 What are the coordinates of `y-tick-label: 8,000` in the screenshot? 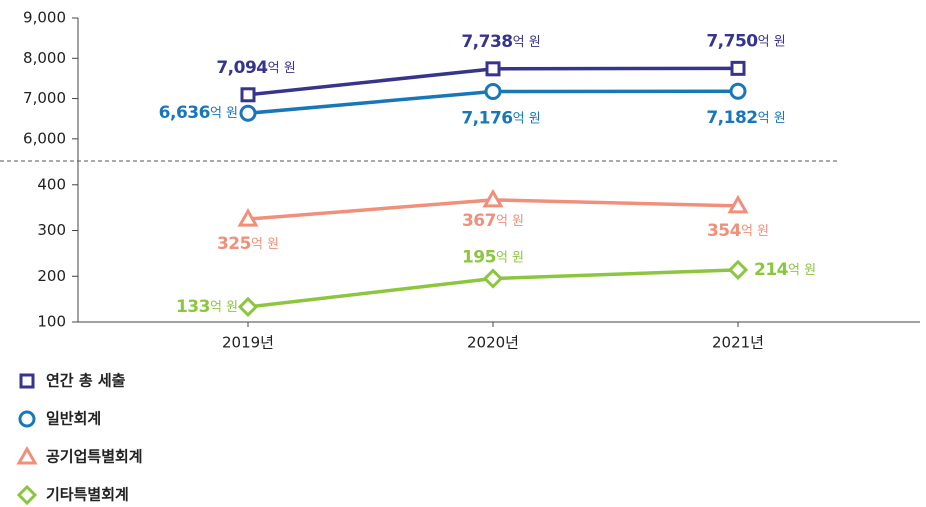 It's located at (44, 58).